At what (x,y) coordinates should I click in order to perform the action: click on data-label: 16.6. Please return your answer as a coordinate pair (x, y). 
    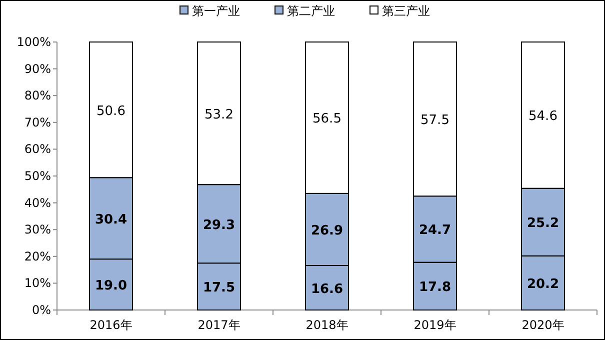
    Looking at the image, I should click on (327, 289).